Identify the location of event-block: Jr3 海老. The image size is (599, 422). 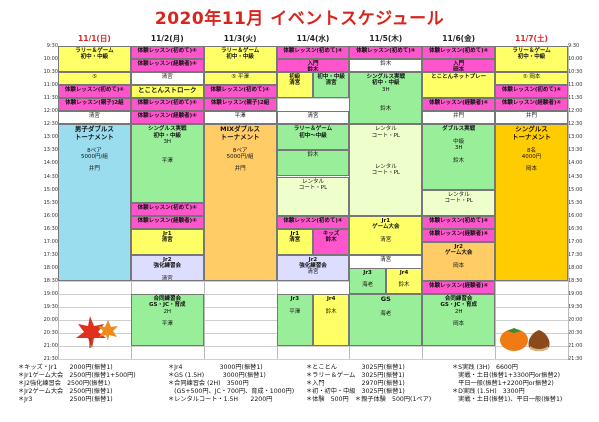
(367, 280).